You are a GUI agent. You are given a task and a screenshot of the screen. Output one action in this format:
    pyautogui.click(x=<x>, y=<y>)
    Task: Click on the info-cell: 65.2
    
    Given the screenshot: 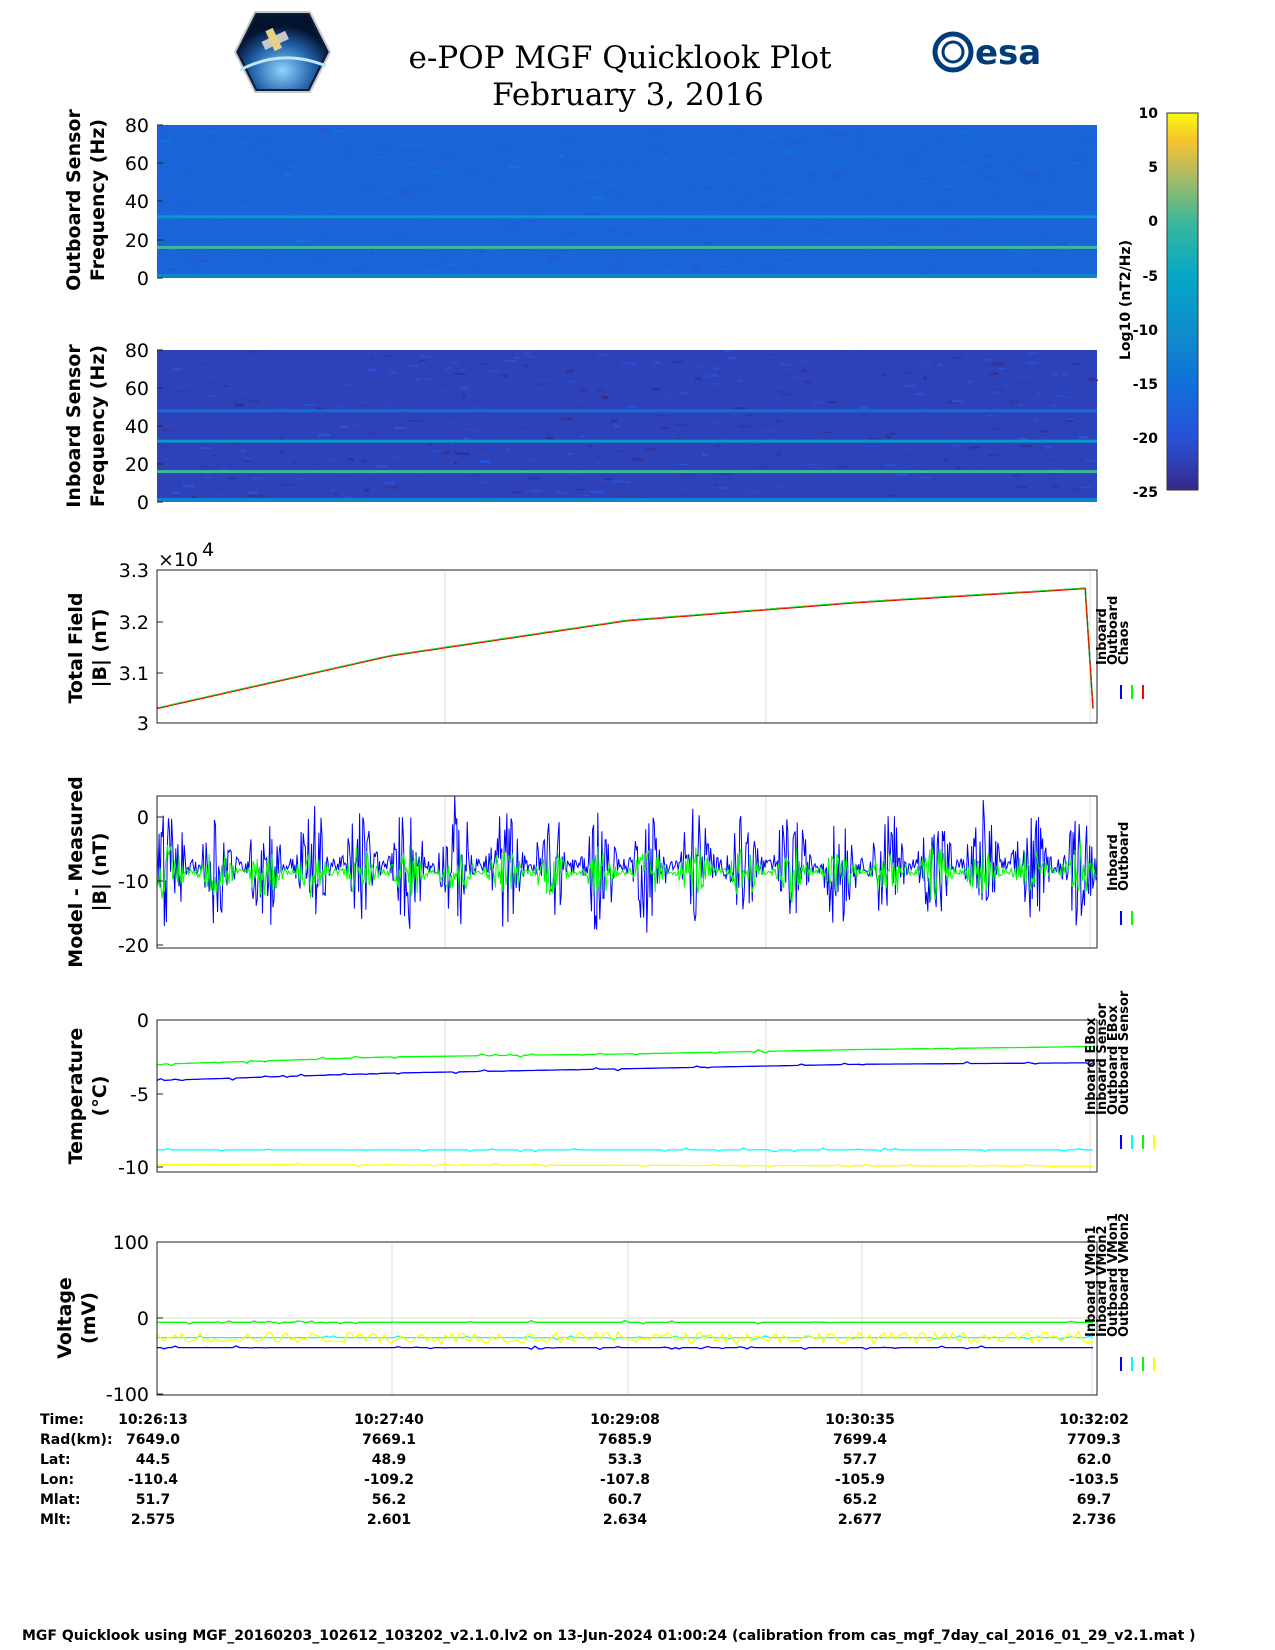 What is the action you would take?
    pyautogui.click(x=860, y=1500)
    